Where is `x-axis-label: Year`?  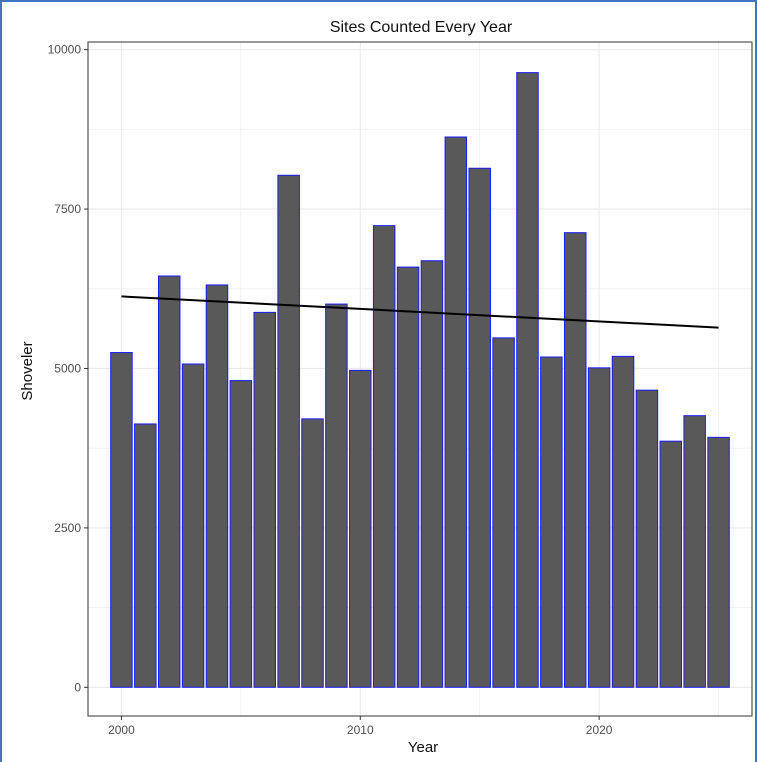
x-axis-label: Year is located at coordinates (423, 747).